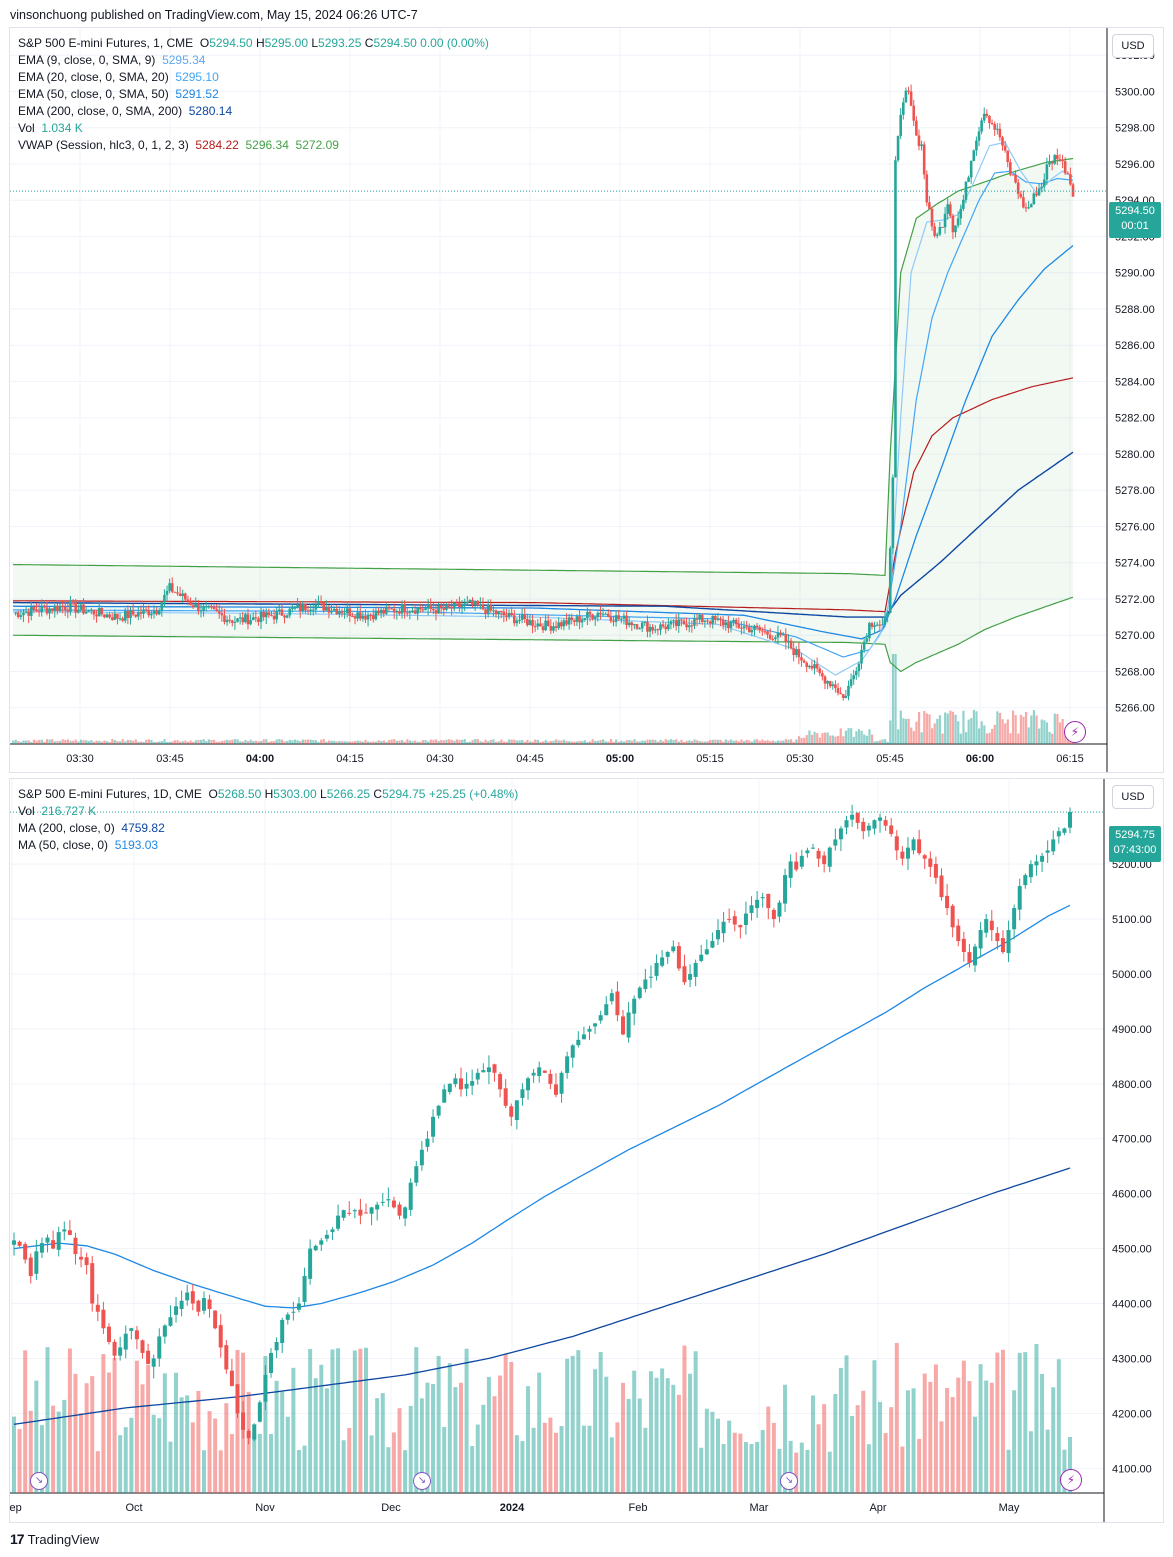 The width and height of the screenshot is (1173, 1557). What do you see at coordinates (210, 111) in the screenshot?
I see `indicator-value: 5280.14` at bounding box center [210, 111].